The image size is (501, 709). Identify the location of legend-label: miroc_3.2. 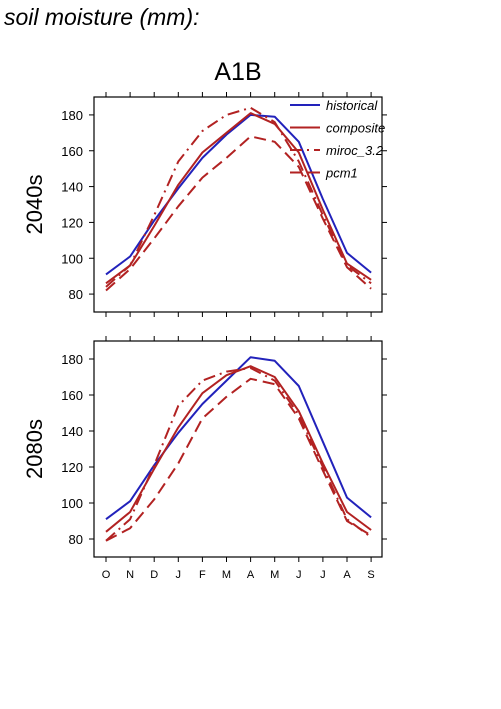
(355, 150).